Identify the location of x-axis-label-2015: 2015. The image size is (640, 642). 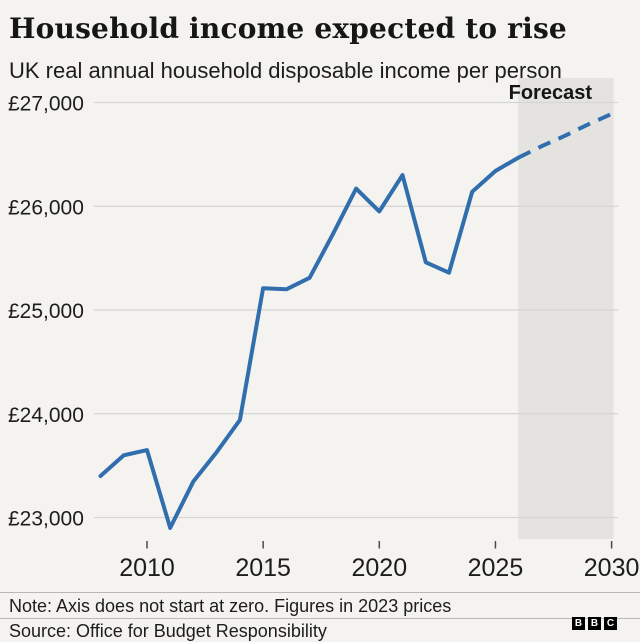
(263, 568).